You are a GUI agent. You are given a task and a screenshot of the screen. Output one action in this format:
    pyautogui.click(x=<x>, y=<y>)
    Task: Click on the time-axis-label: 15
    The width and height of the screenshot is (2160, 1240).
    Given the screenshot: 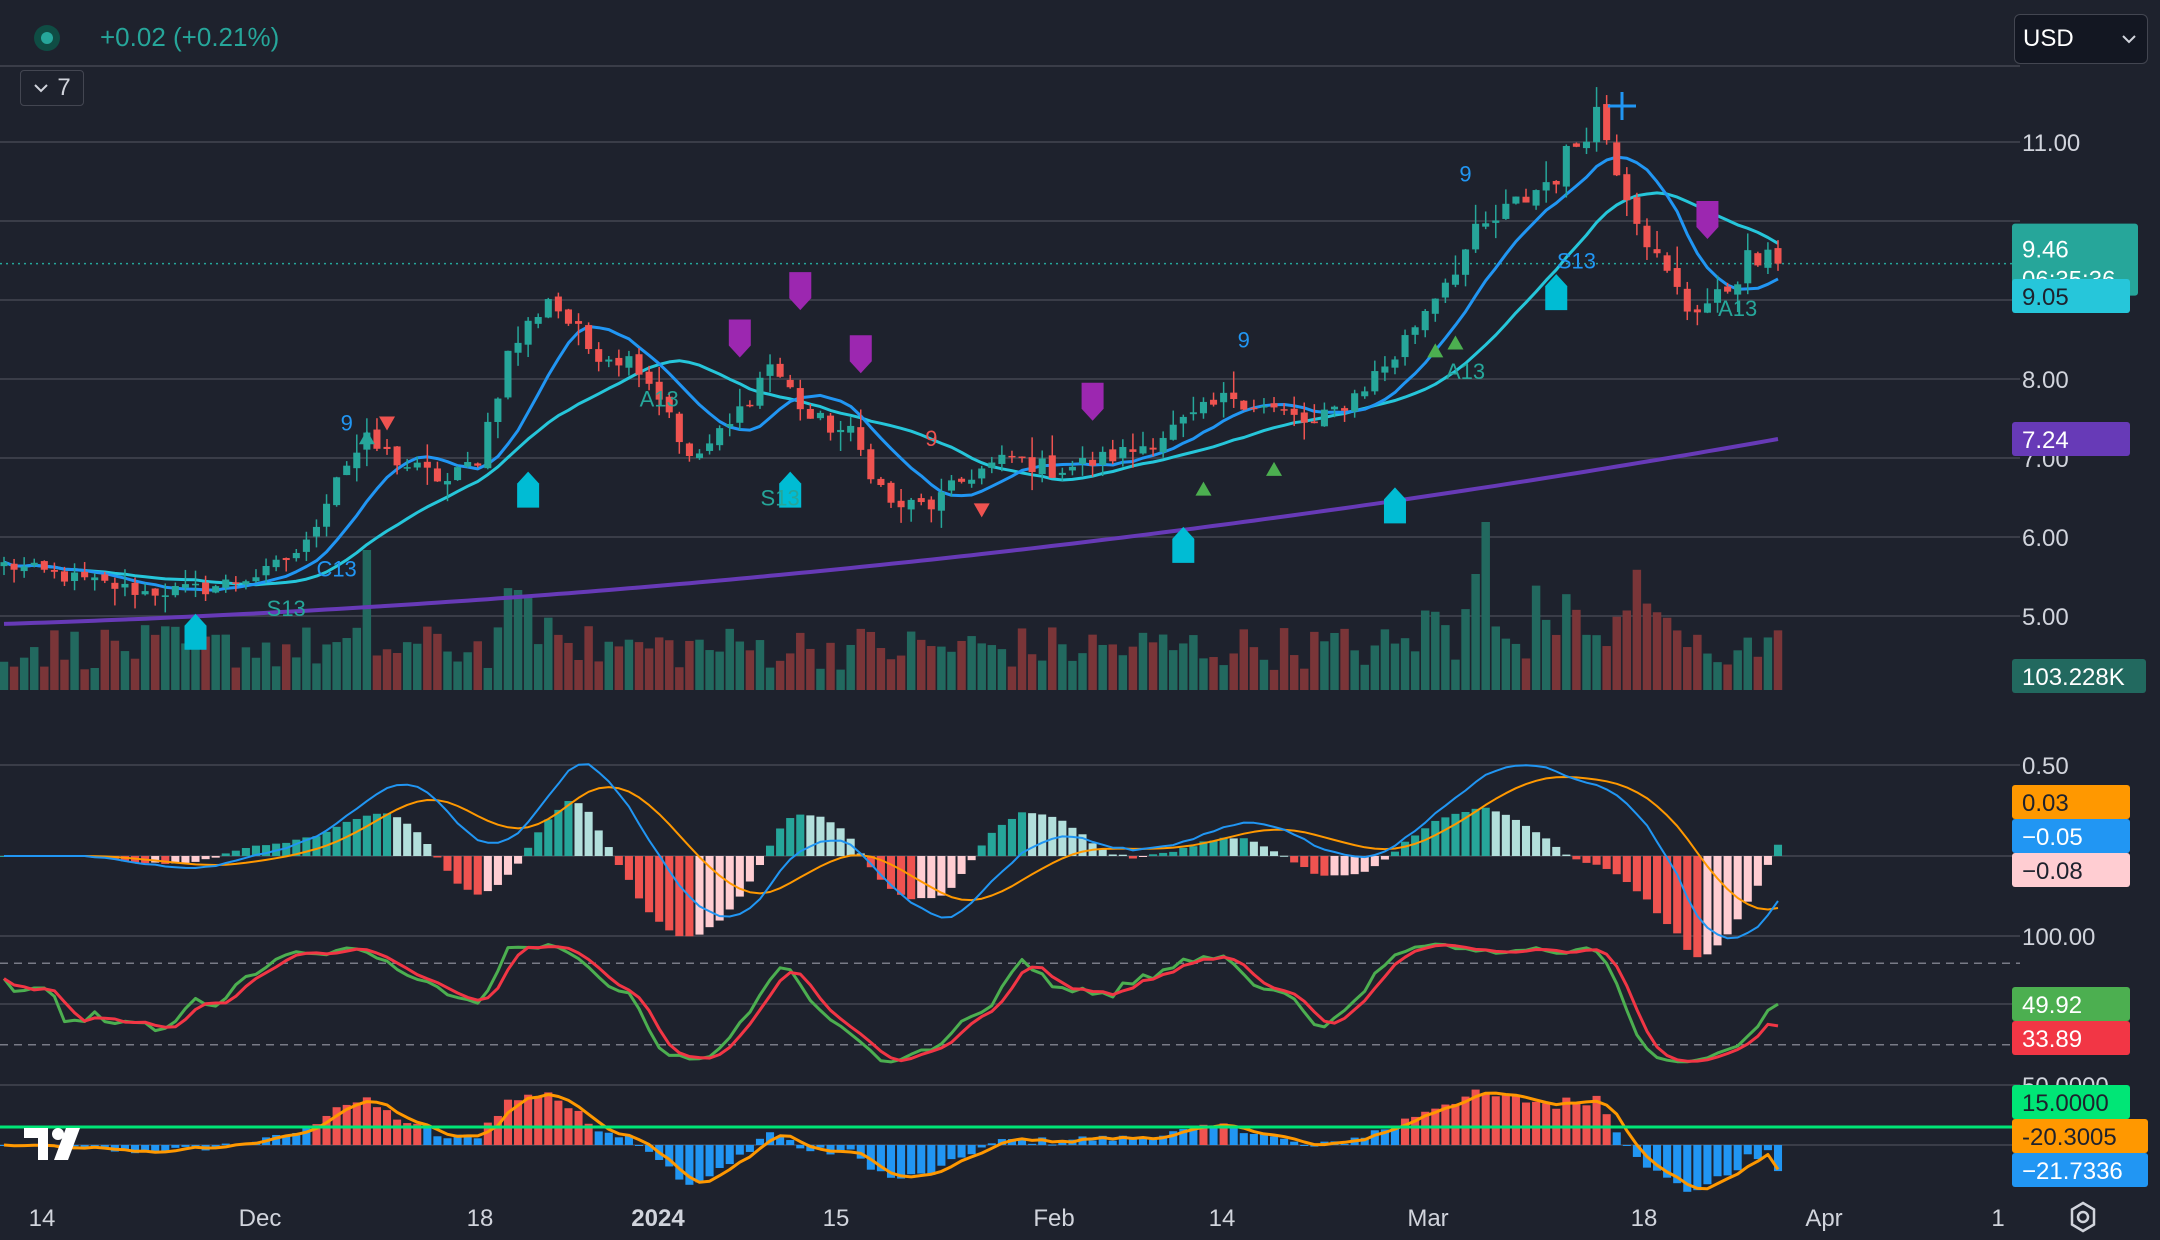 What is the action you would take?
    pyautogui.click(x=836, y=1218)
    